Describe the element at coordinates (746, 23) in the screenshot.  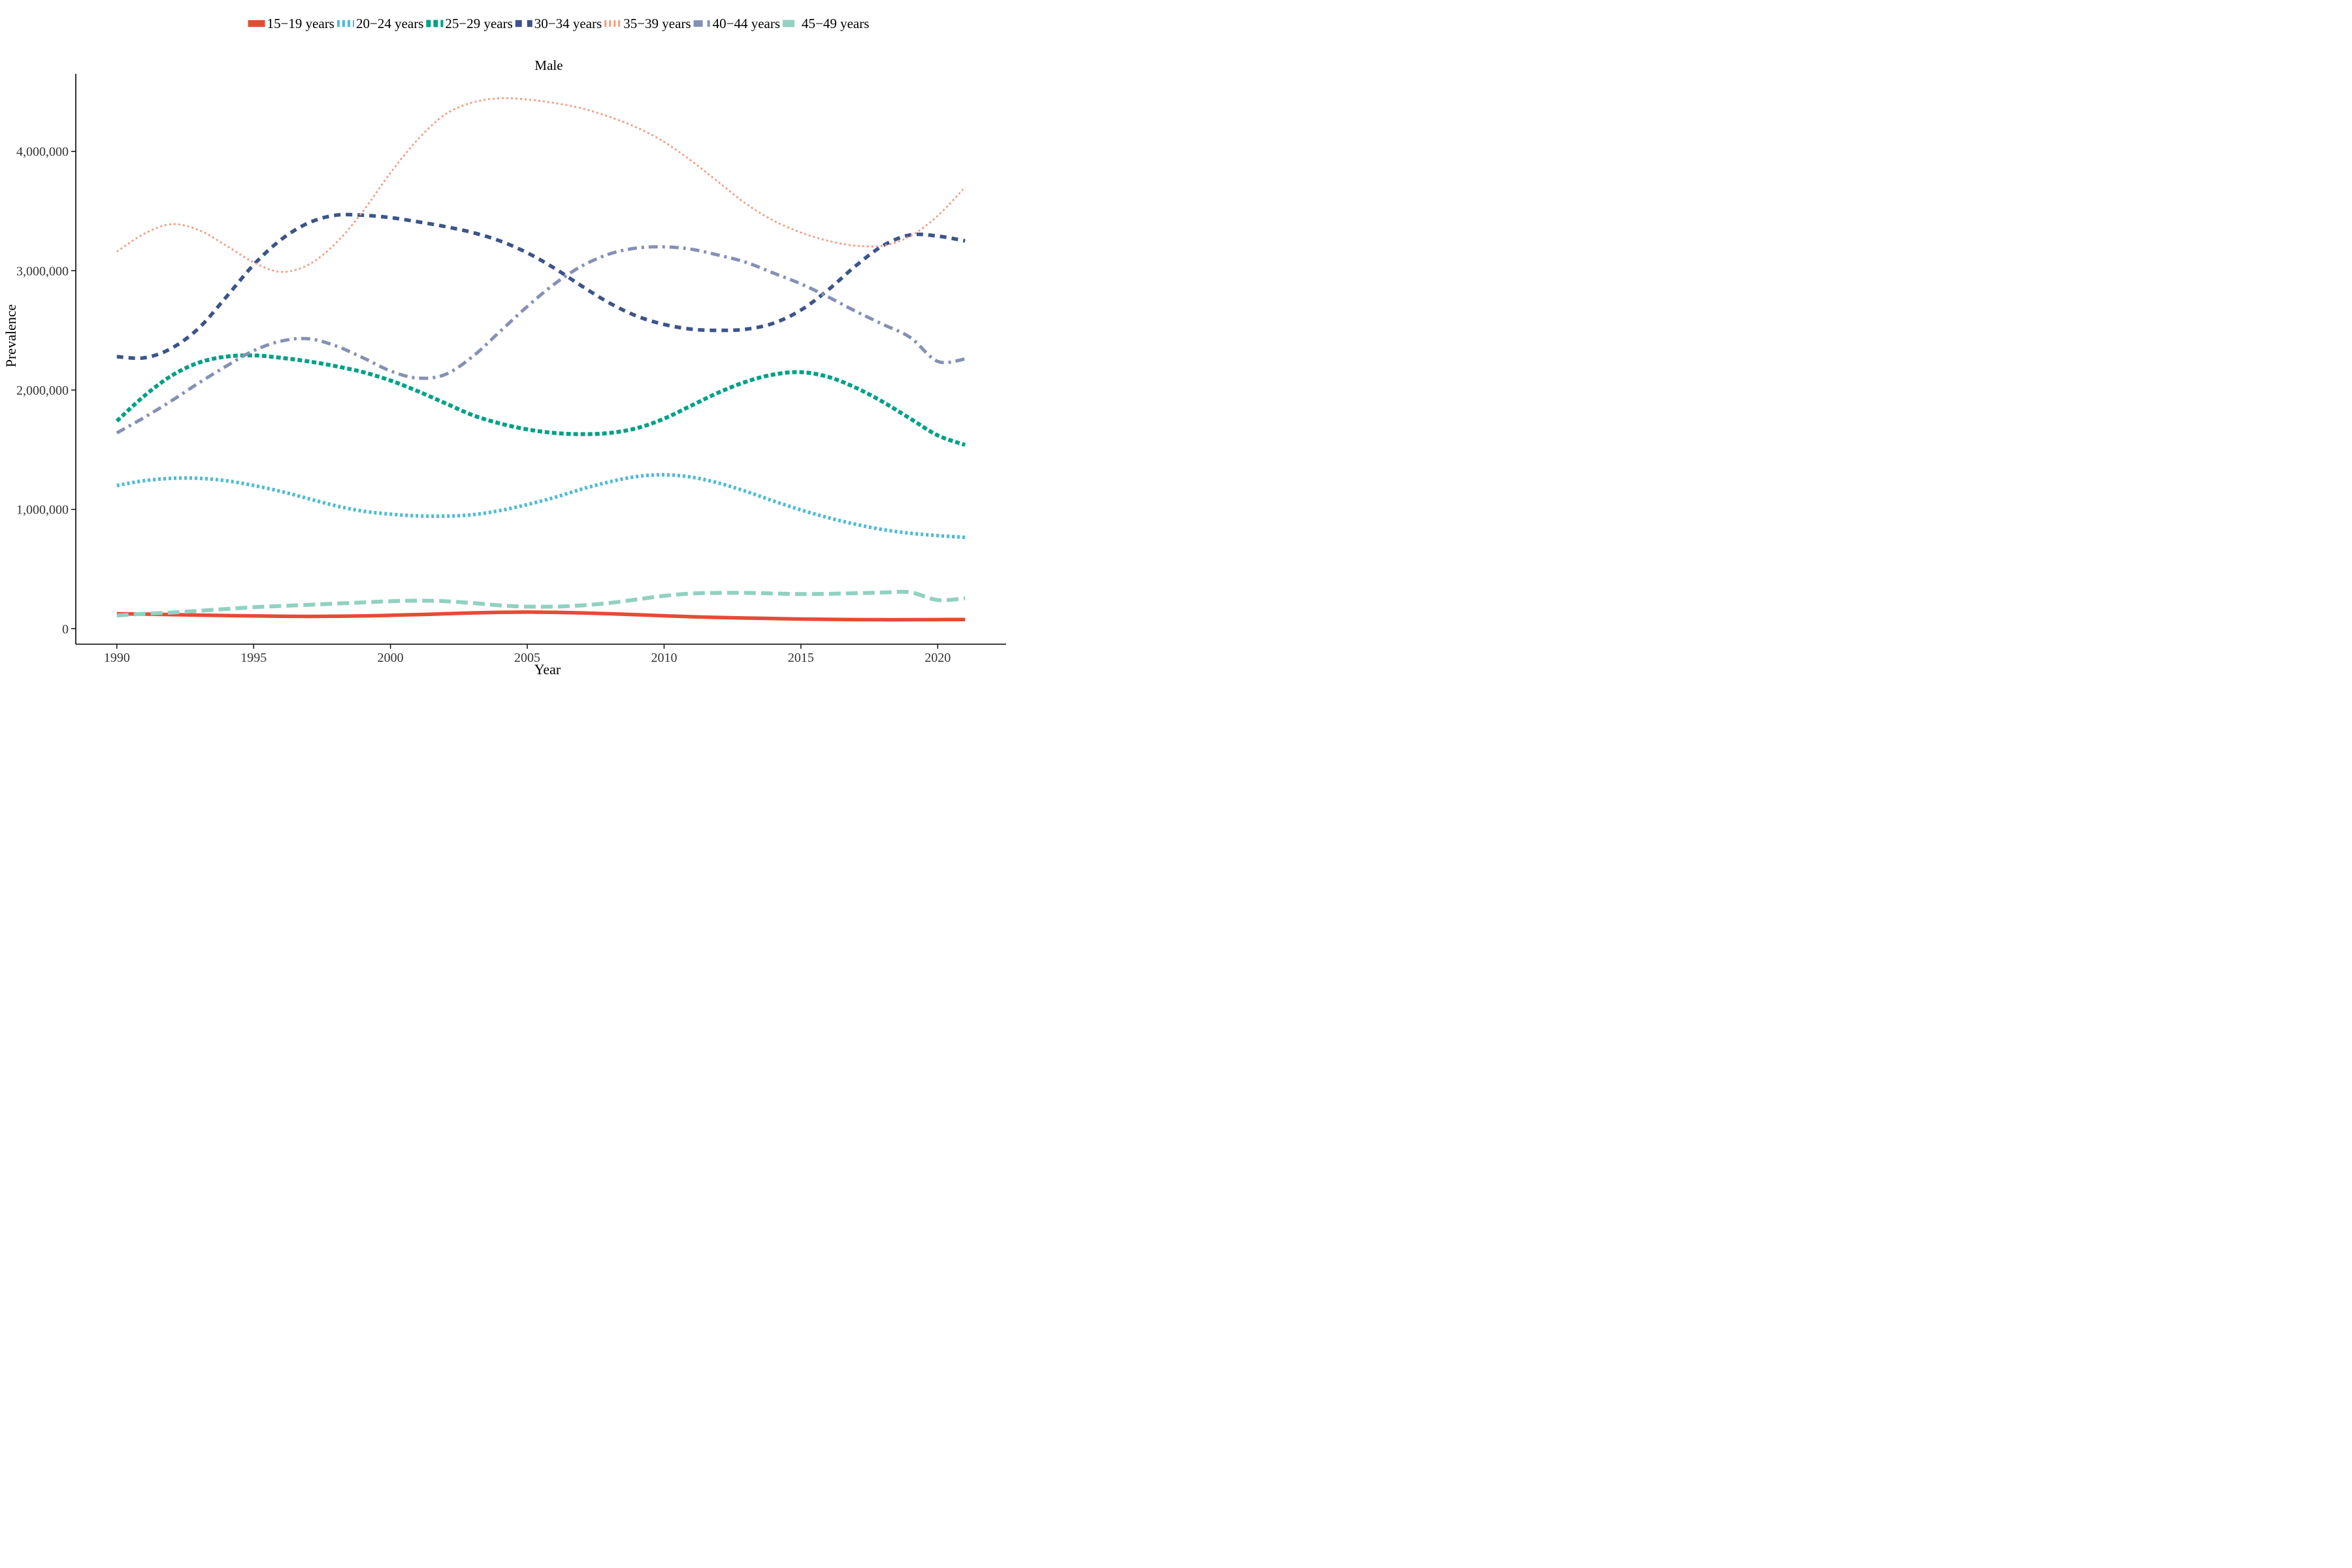
I see `legend-label: 40−44 years` at that location.